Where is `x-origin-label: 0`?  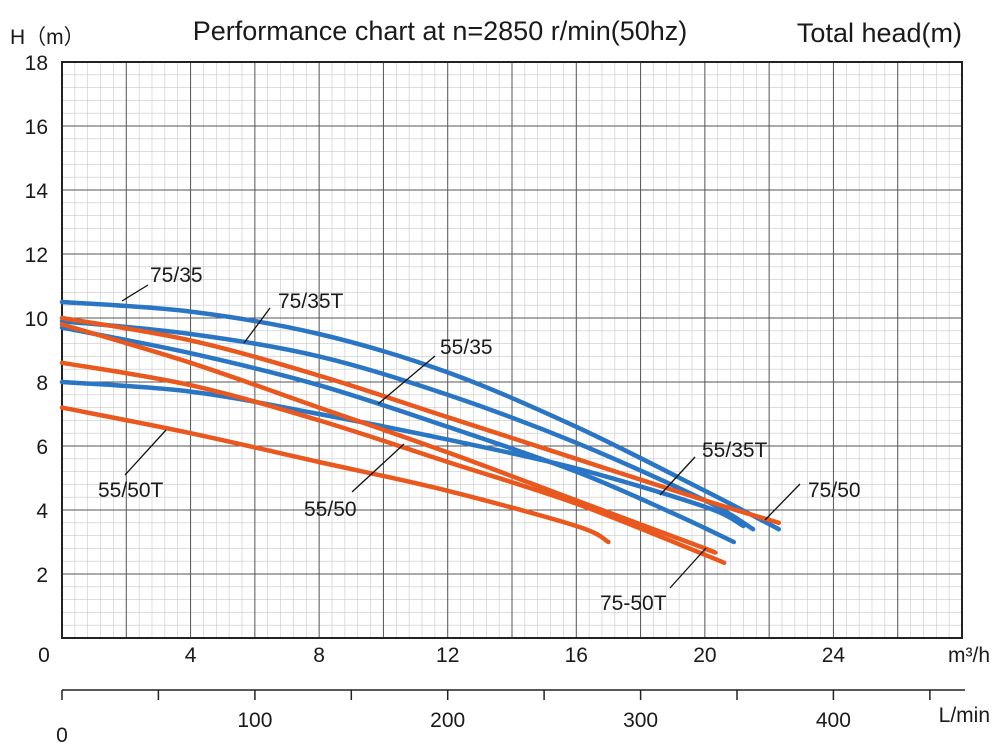 x-origin-label: 0 is located at coordinates (44, 655).